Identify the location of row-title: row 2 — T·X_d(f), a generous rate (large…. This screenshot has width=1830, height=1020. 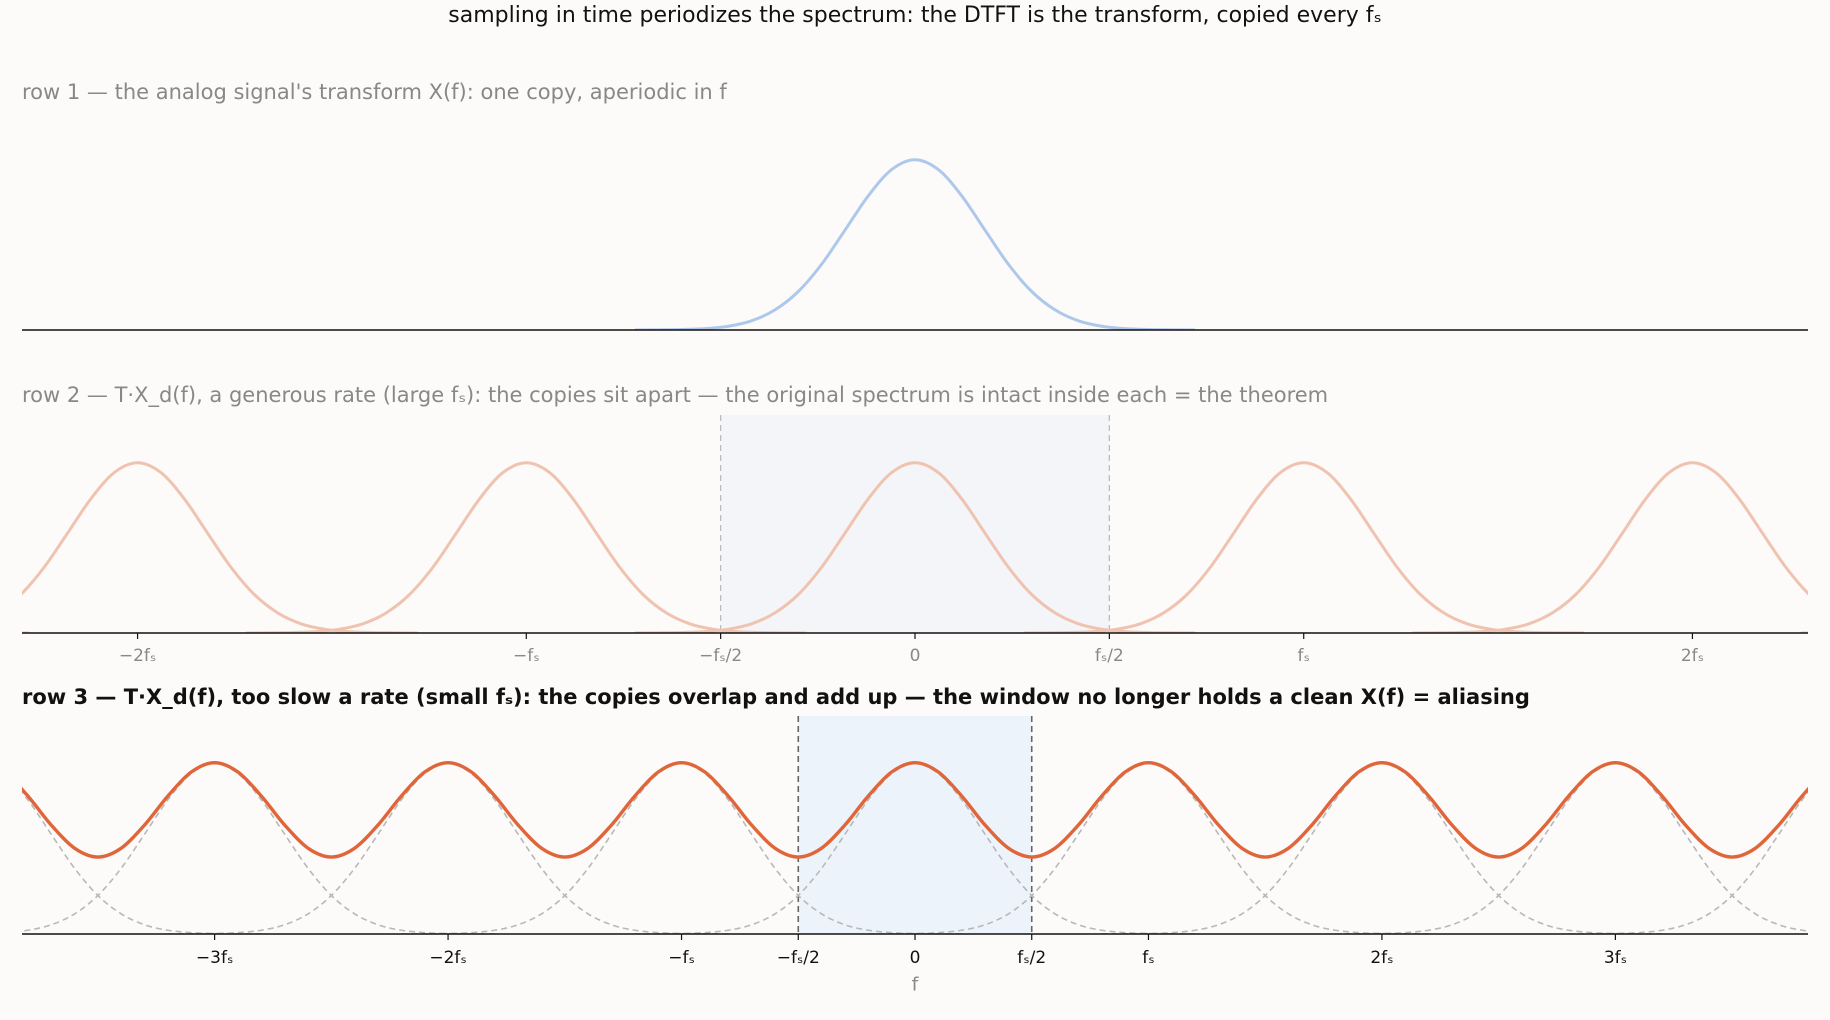
(675, 395).